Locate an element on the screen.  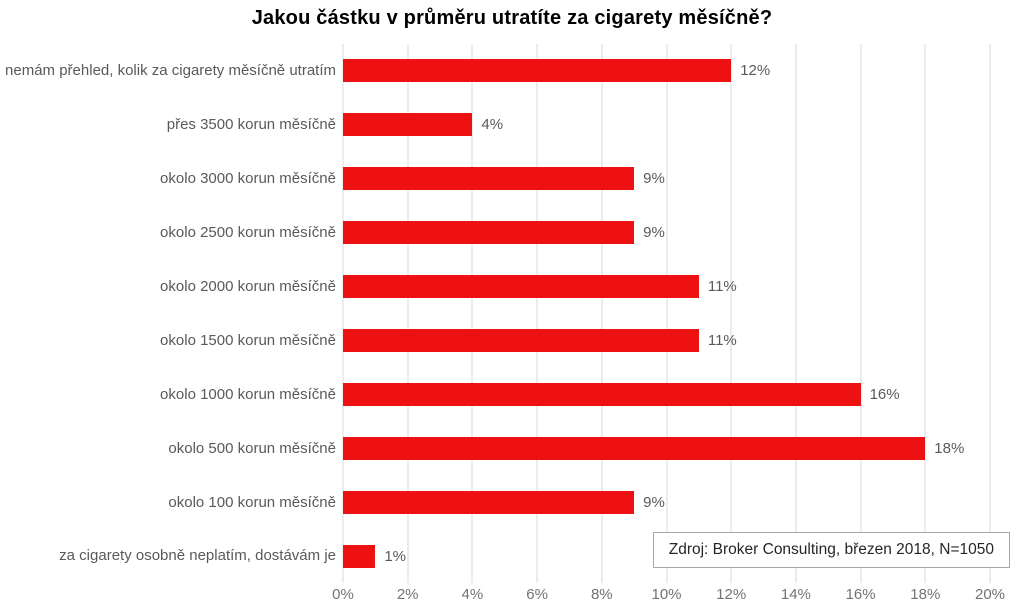
category-label: přes 3500 korun měsíčně is located at coordinates (251, 125).